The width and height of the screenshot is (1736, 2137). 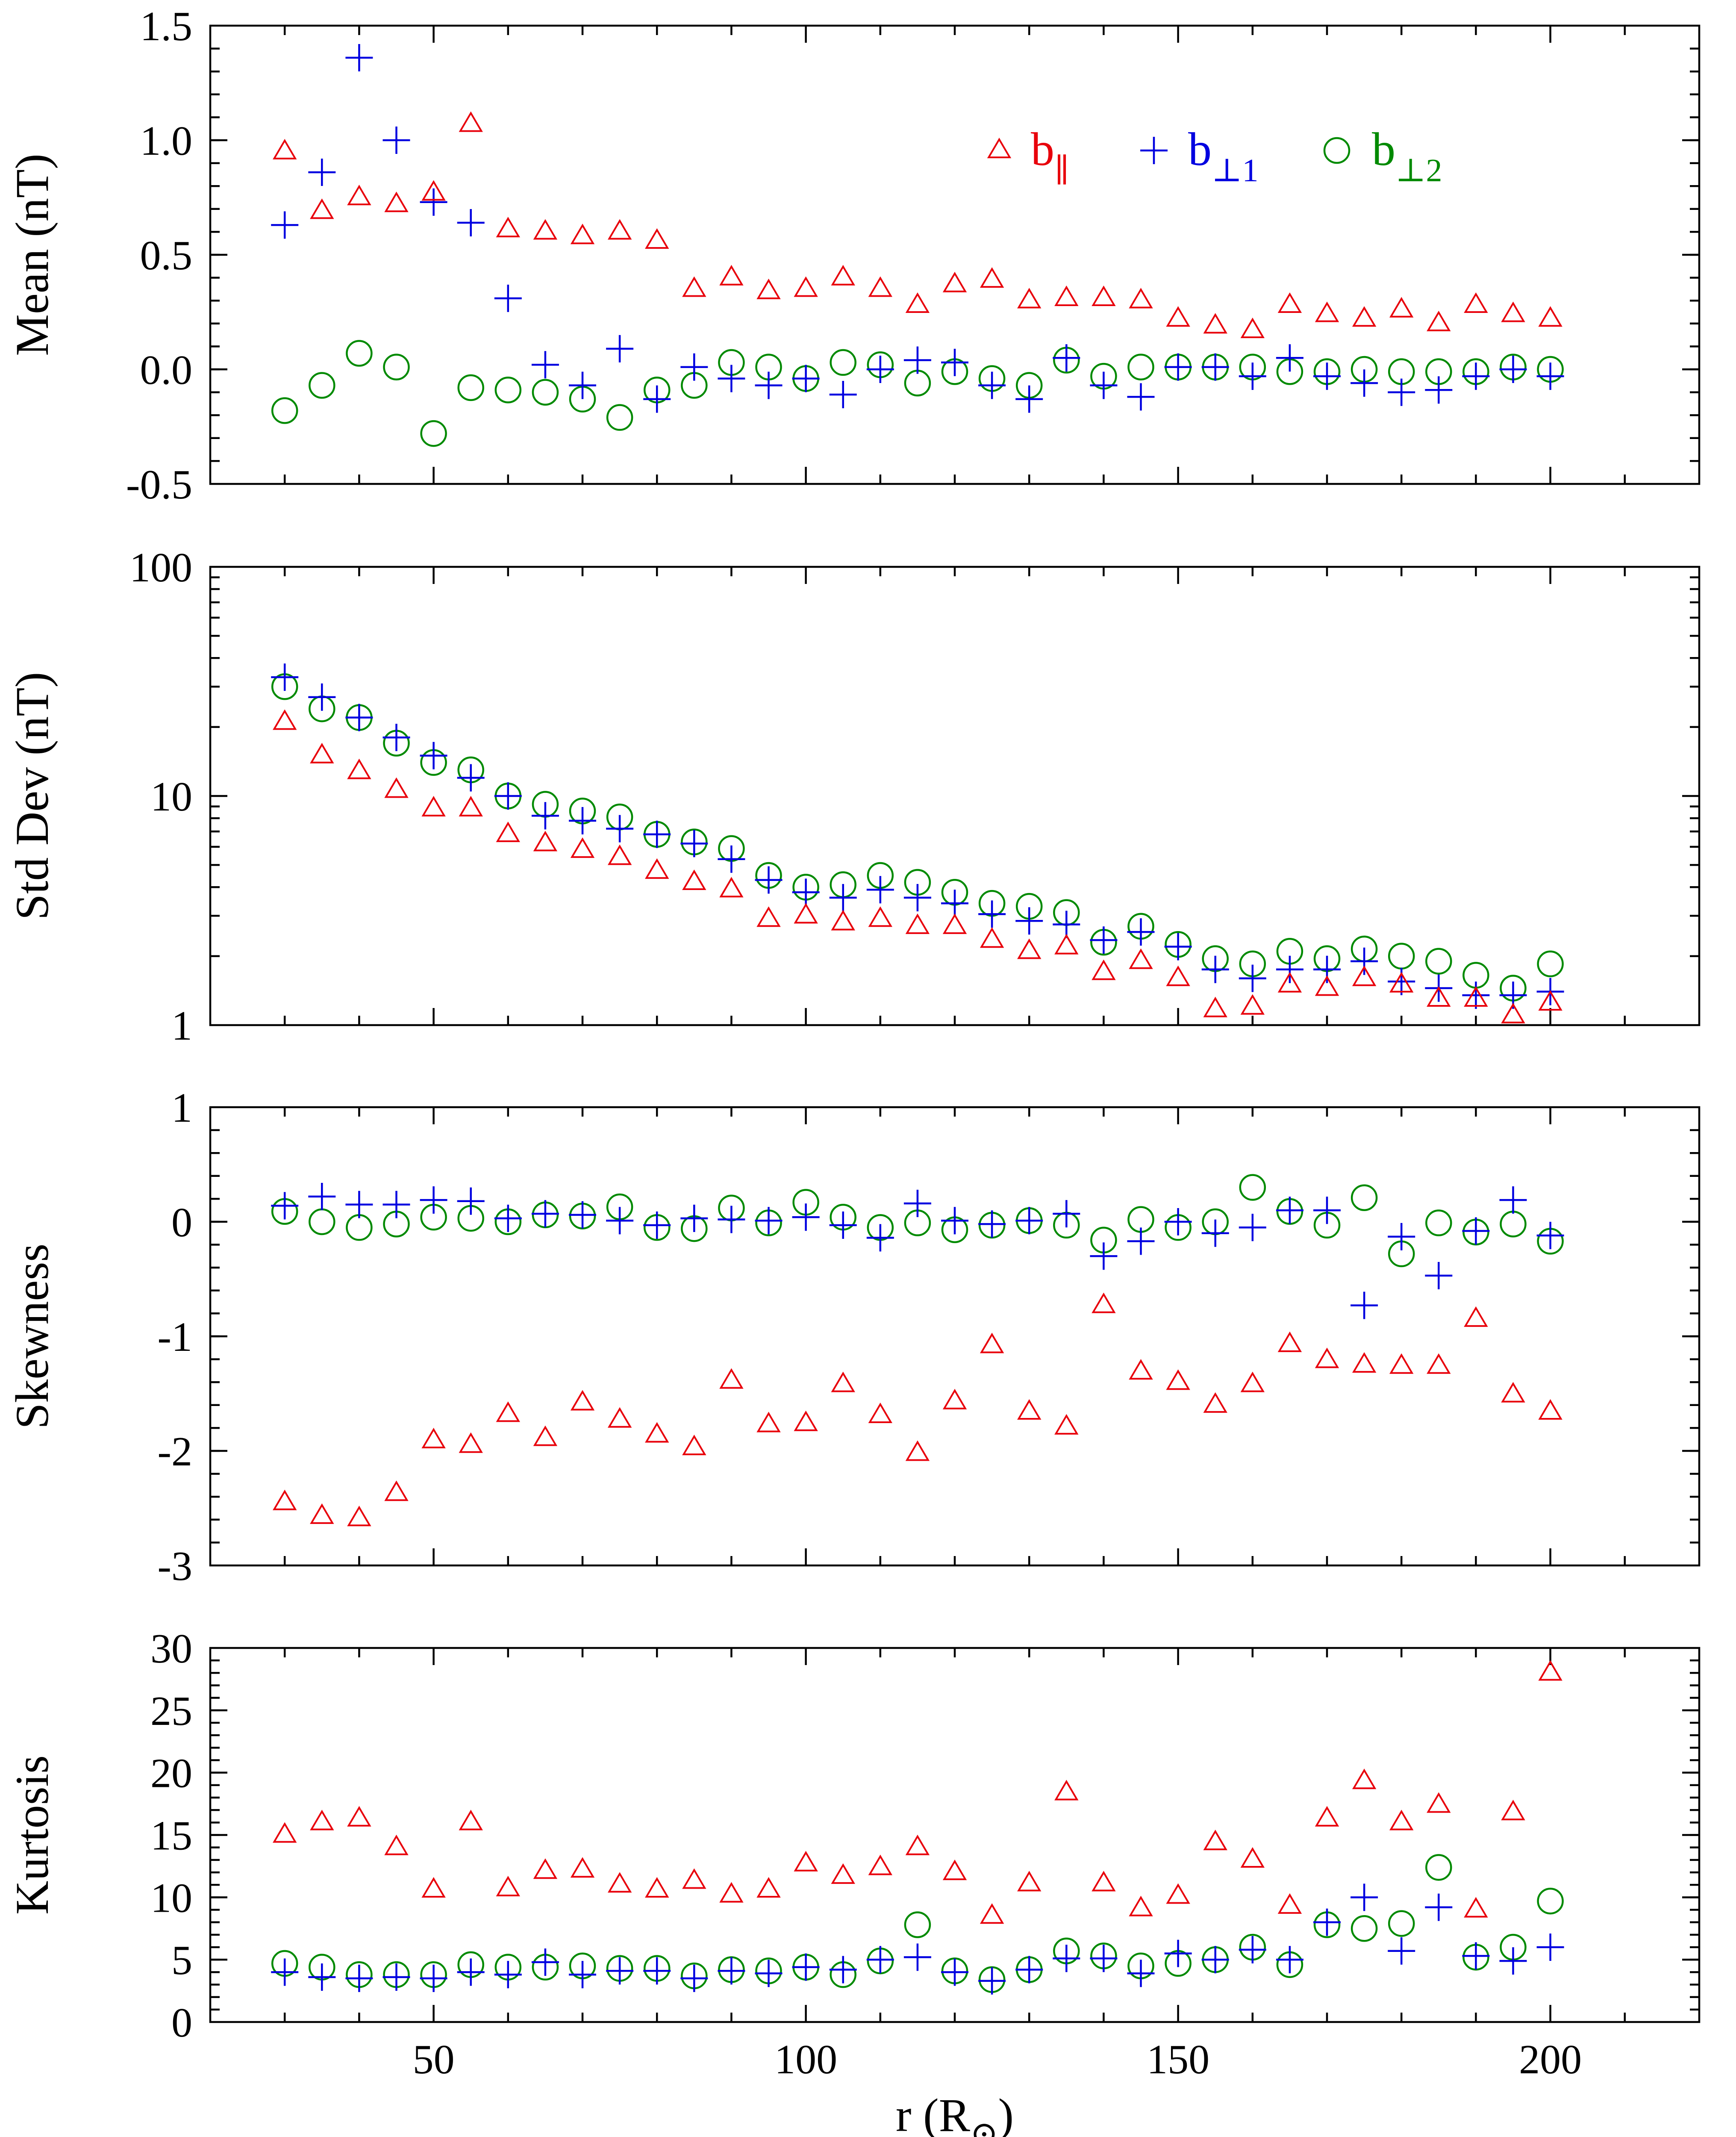 I want to click on y-tick-label: 100, so click(x=160, y=568).